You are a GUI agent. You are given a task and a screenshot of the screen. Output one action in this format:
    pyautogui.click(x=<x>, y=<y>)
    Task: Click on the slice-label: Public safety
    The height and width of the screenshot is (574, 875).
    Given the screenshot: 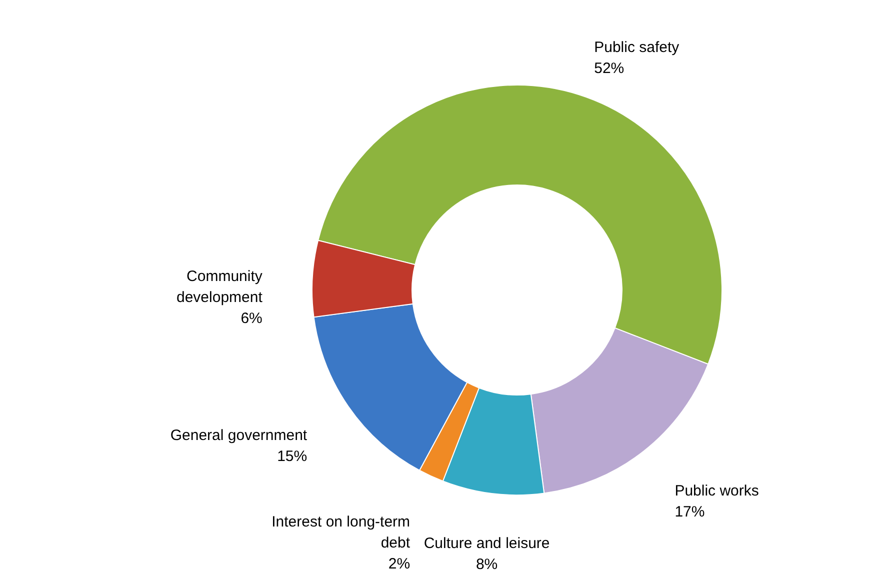 What is the action you would take?
    pyautogui.click(x=637, y=47)
    